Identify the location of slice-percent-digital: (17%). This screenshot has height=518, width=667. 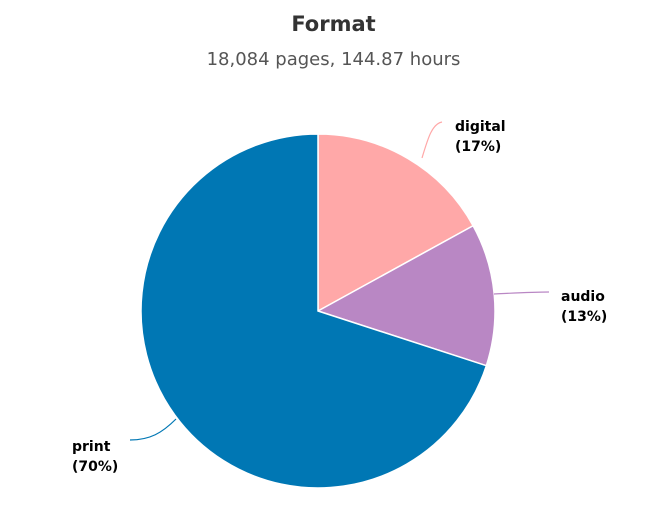
(478, 147).